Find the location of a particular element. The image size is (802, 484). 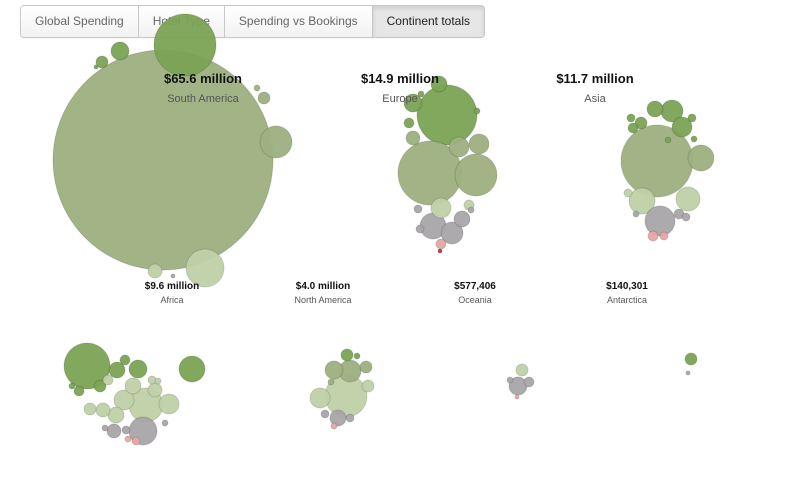

africa-label: Africa is located at coordinates (171, 300).